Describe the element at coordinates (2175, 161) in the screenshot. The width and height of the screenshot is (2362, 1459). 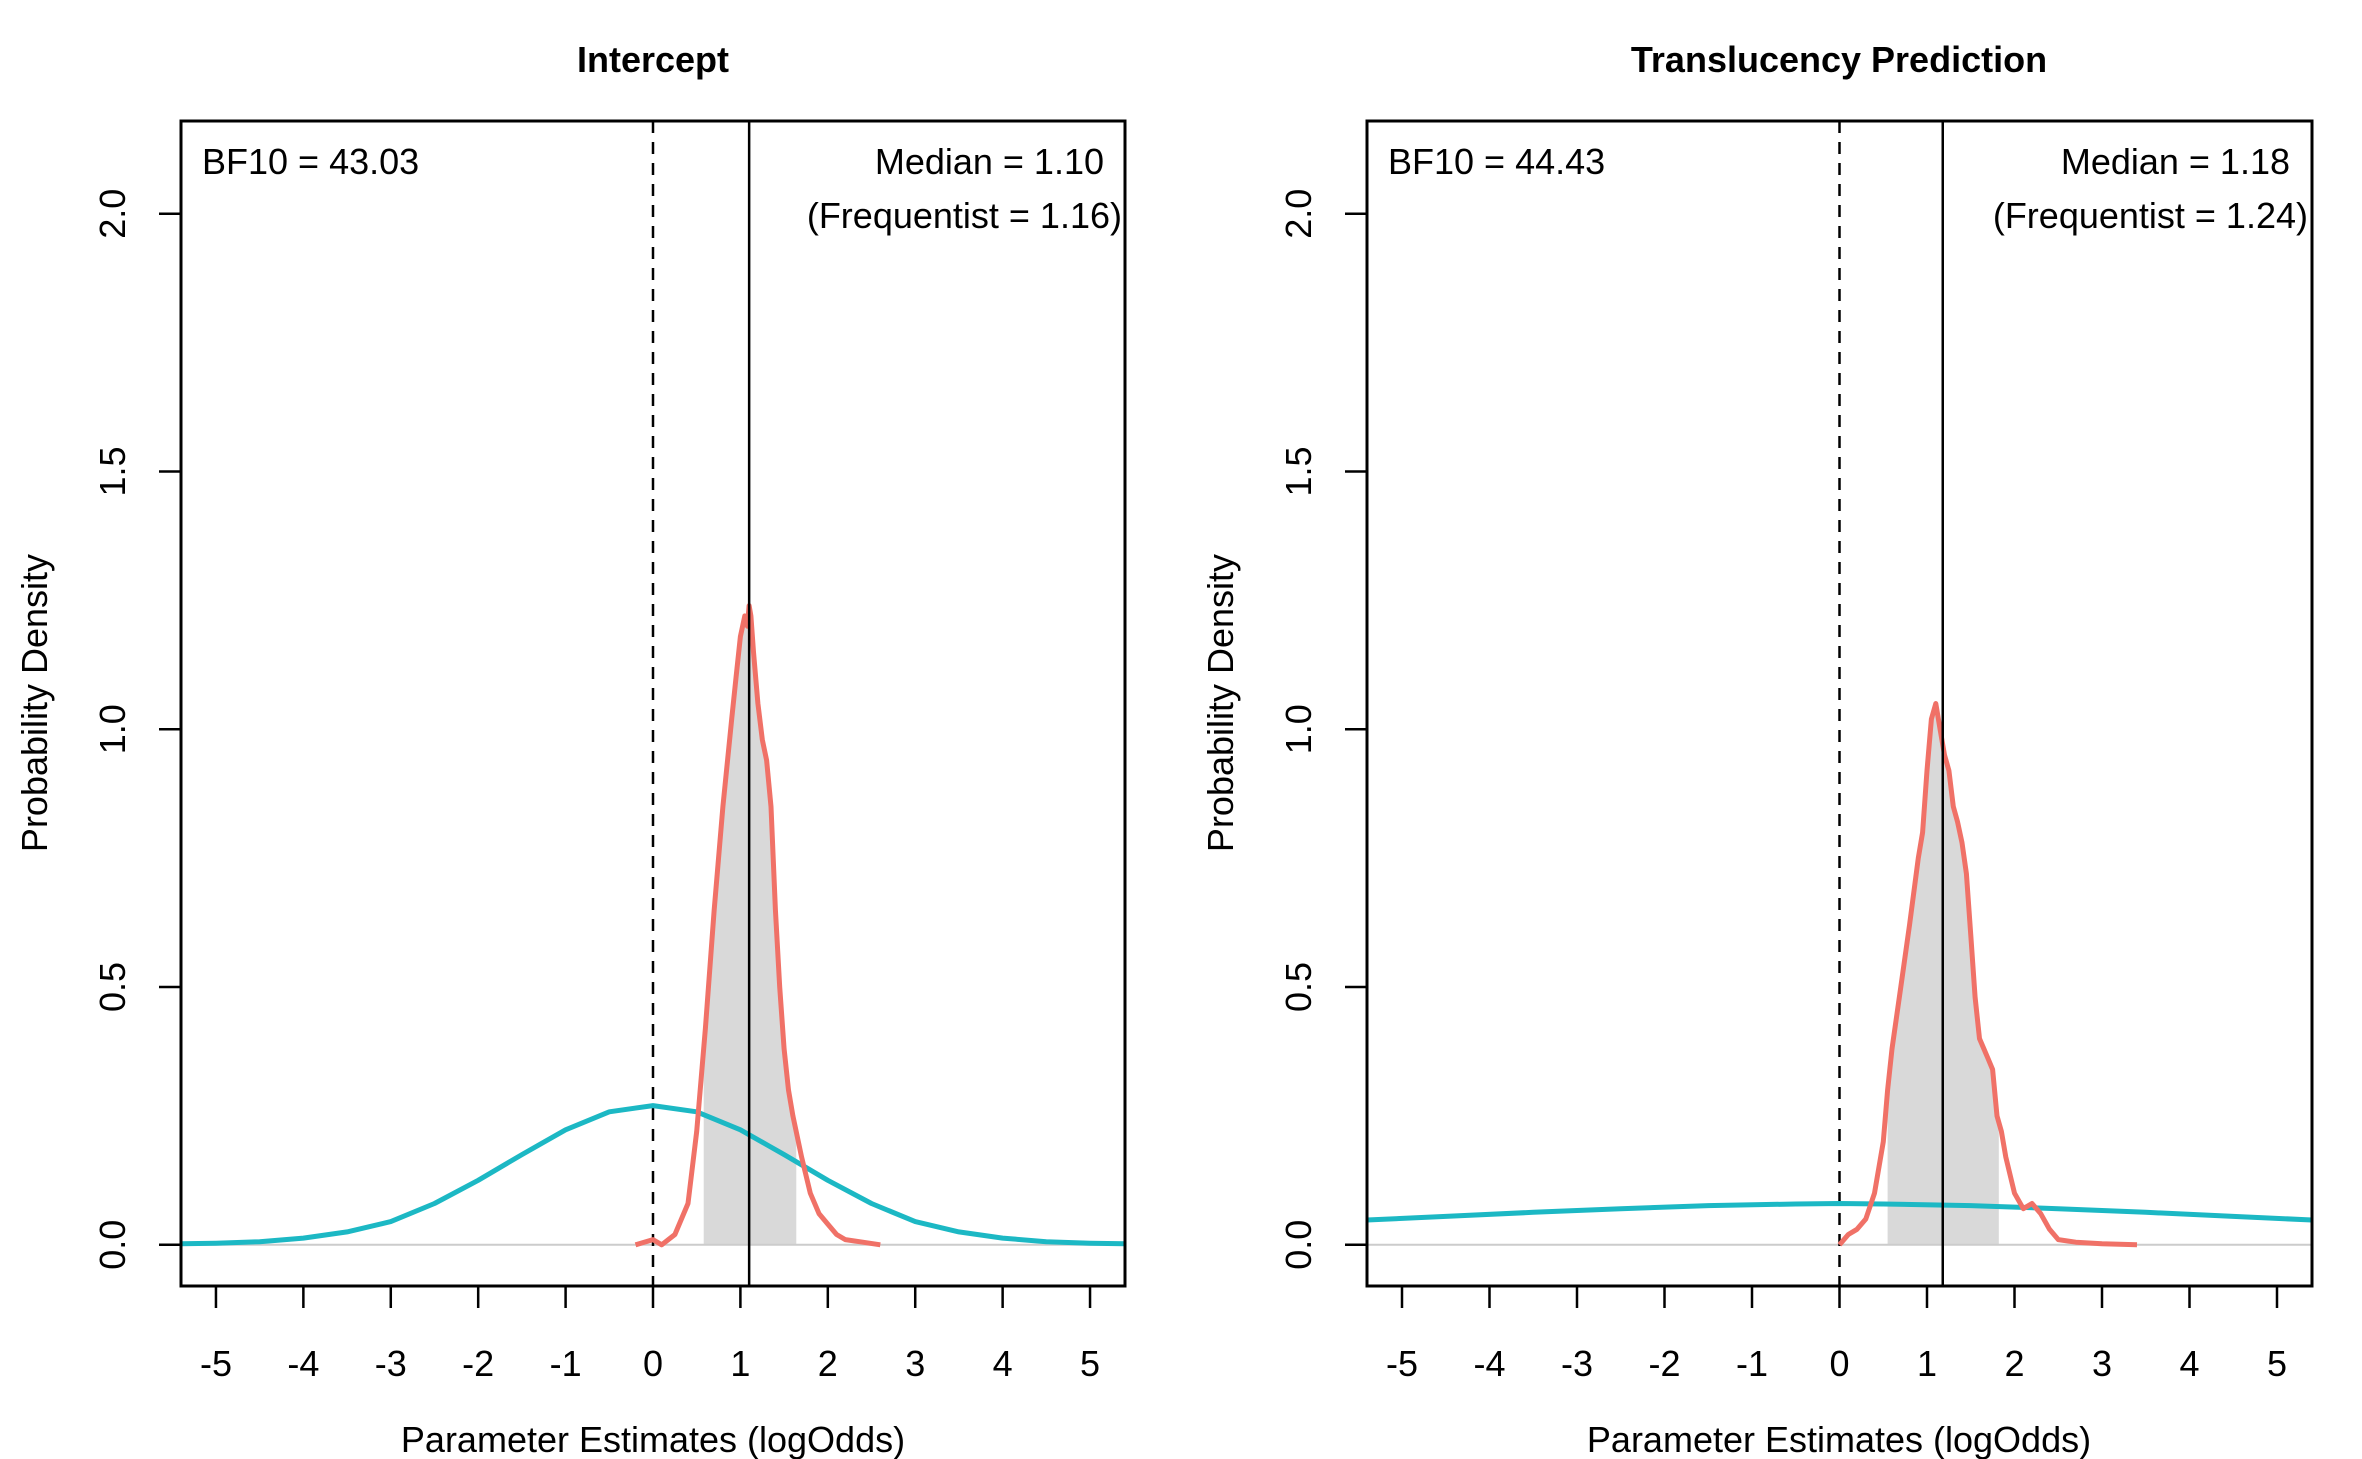
I see `median-label: Median = 1.18` at that location.